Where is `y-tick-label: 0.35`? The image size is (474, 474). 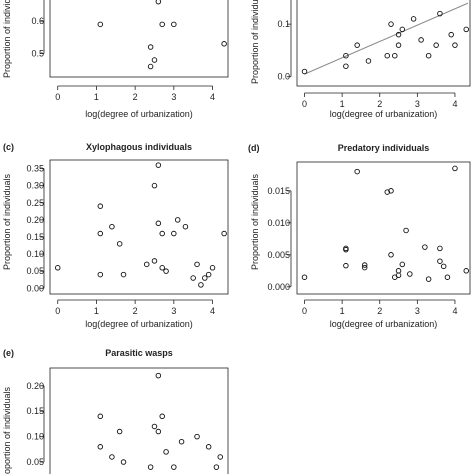
y-tick-label: 0.35 is located at coordinates (35, 169).